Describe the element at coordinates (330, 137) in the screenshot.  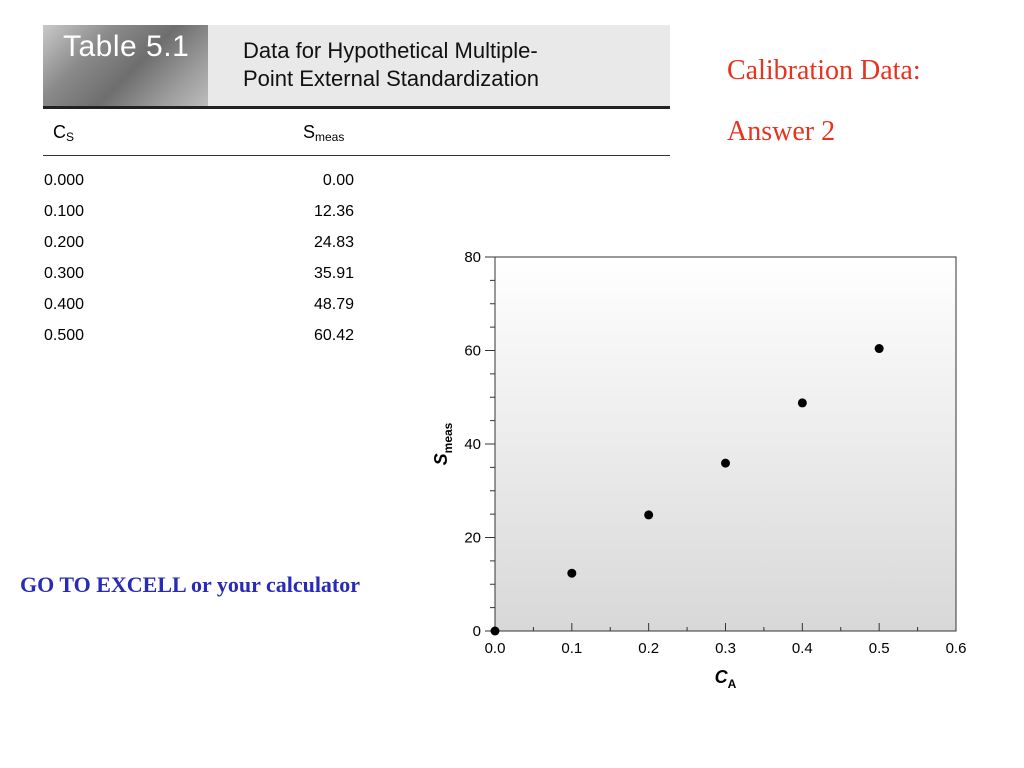
I see `column-header-smeas-sub: meas` at that location.